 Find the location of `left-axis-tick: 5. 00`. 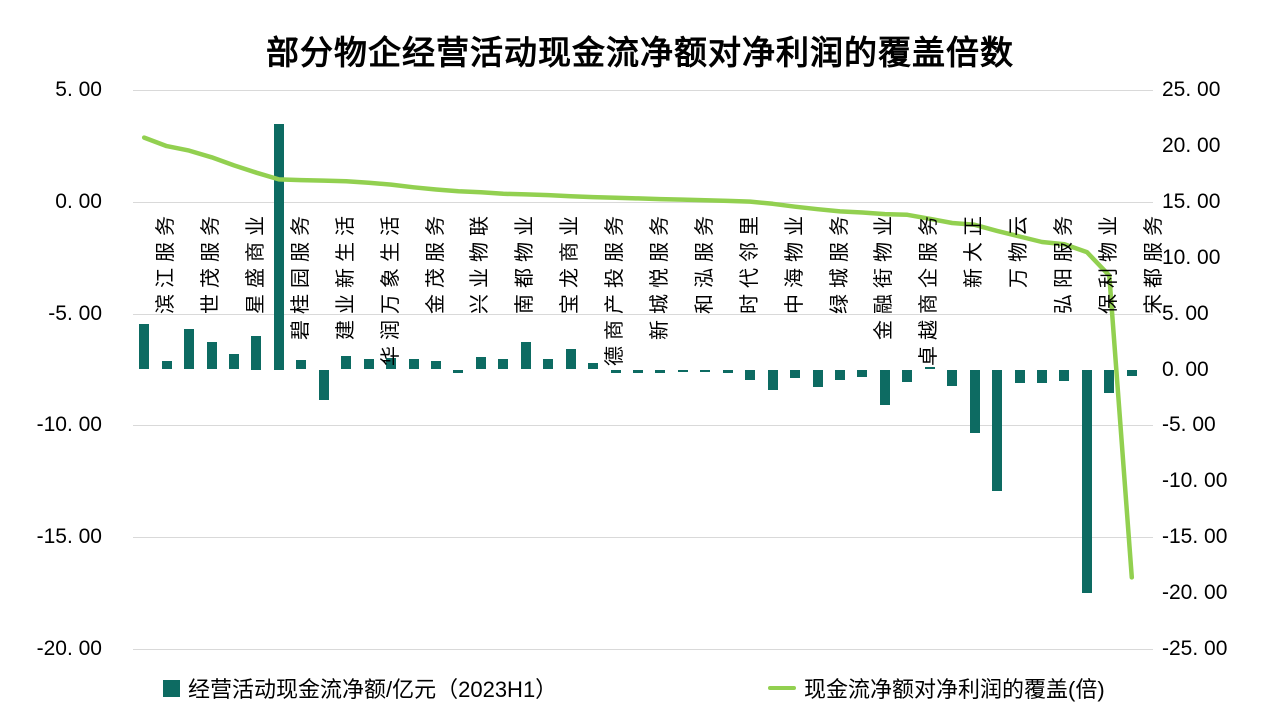

left-axis-tick: 5. 00 is located at coordinates (78, 89).